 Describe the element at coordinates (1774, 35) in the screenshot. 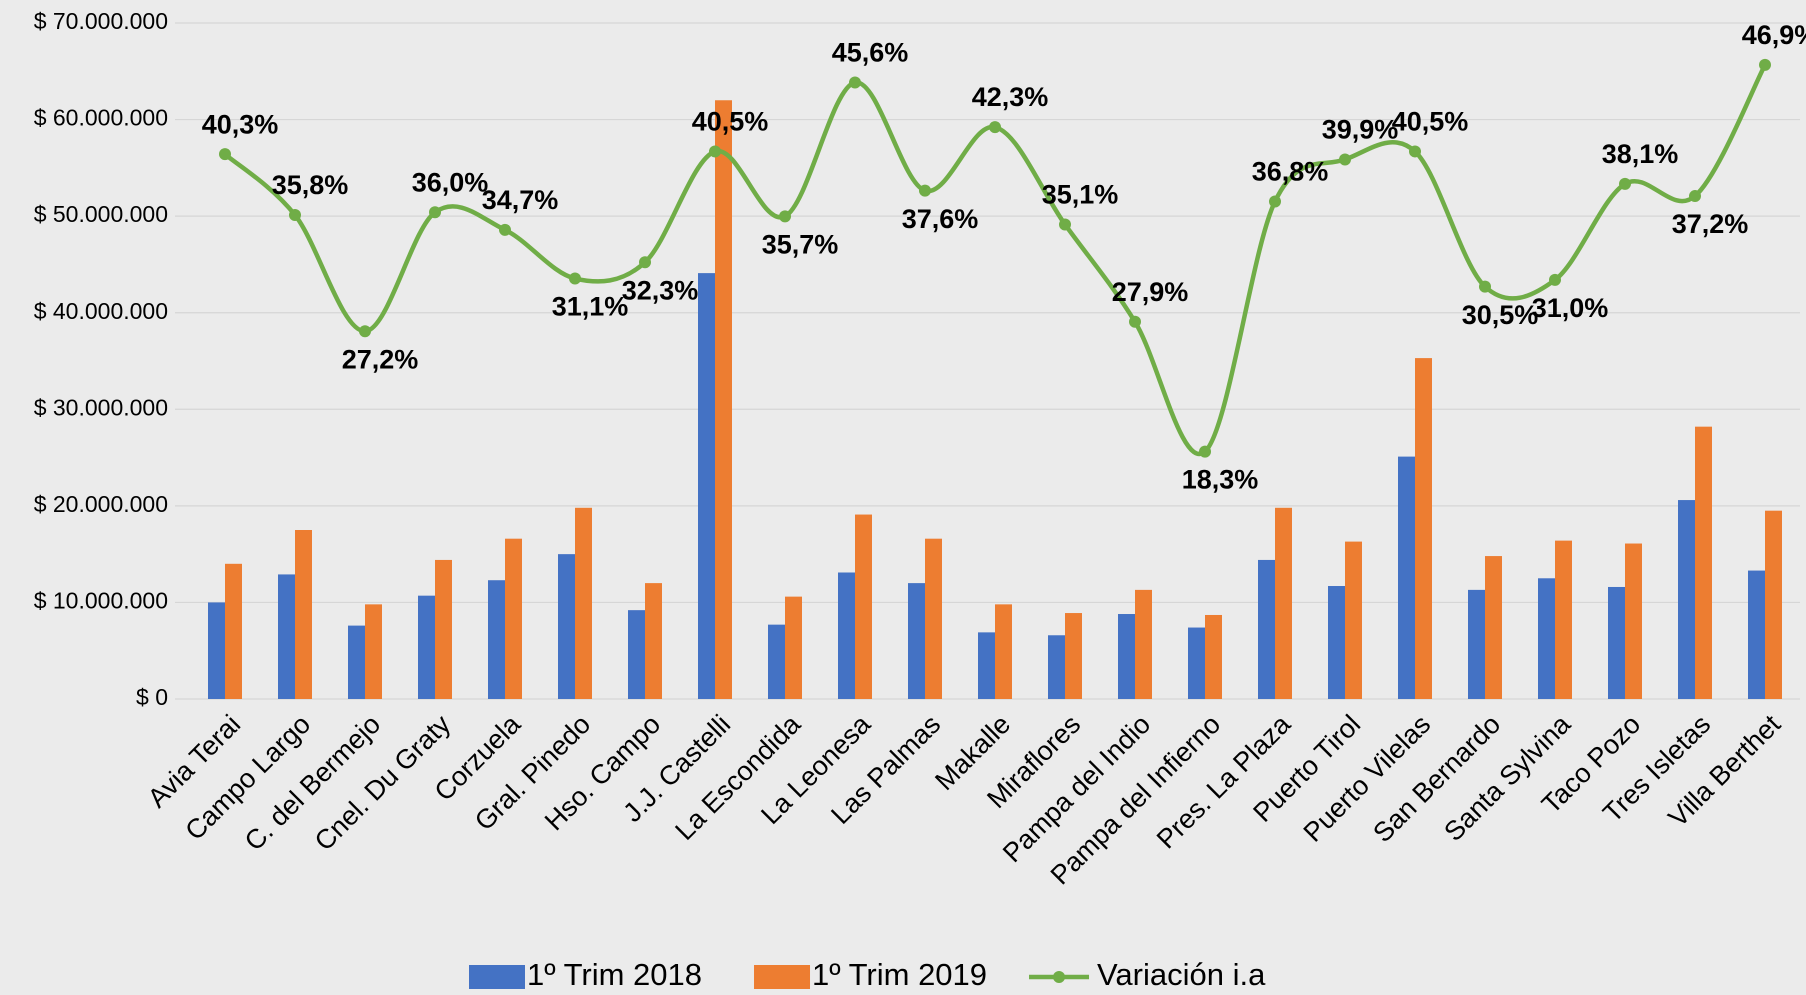

I see `data-label: 46,9%` at that location.